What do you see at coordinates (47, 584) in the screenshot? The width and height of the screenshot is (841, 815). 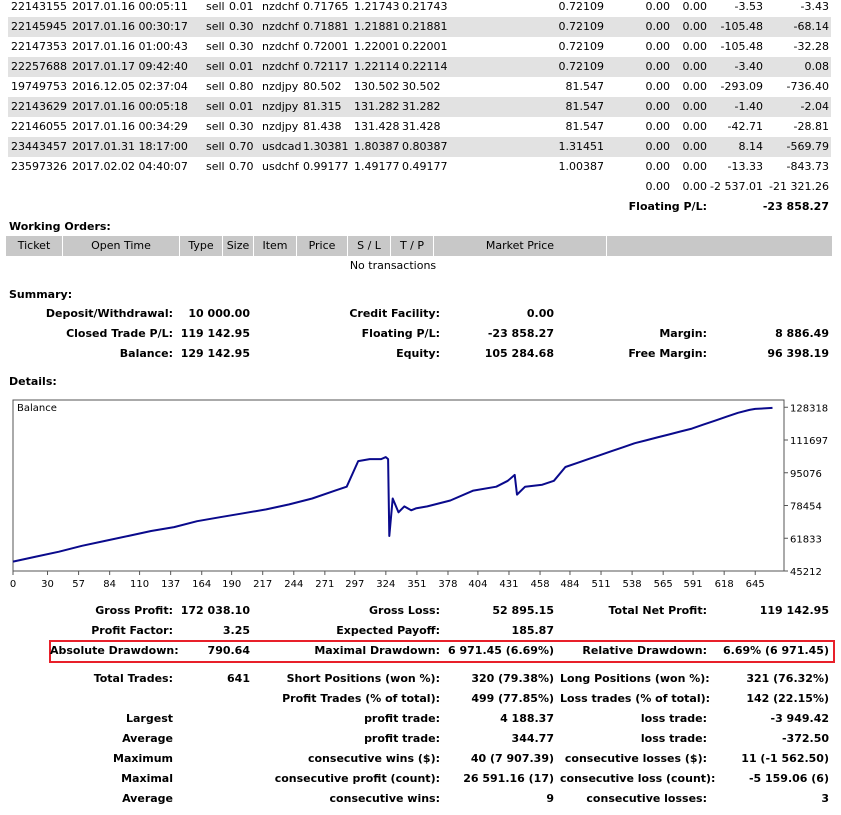 I see `x-tick-label: 30` at bounding box center [47, 584].